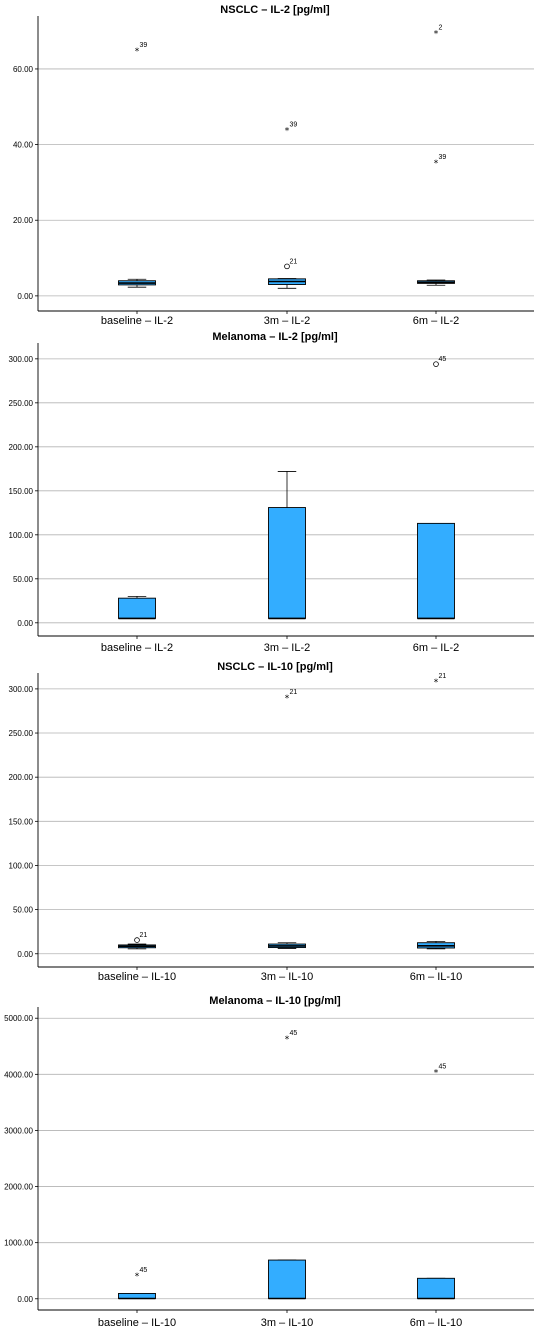 The height and width of the screenshot is (1331, 550). I want to click on y-tick-label: 20.00, so click(23, 220).